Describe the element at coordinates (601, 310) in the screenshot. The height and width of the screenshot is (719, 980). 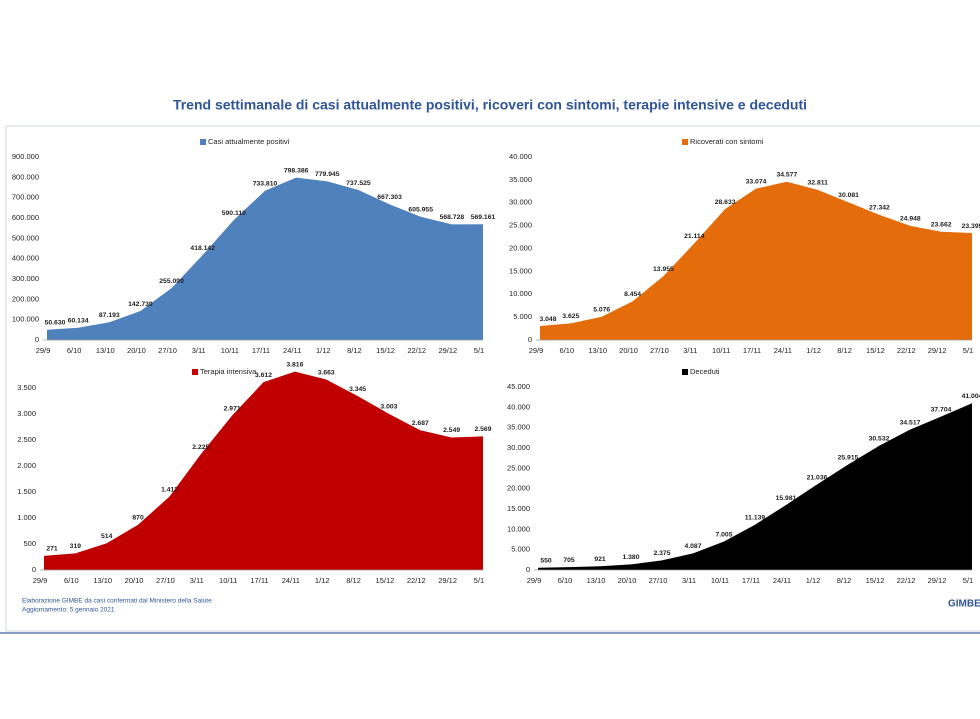
I see `data-label: 5.076` at that location.